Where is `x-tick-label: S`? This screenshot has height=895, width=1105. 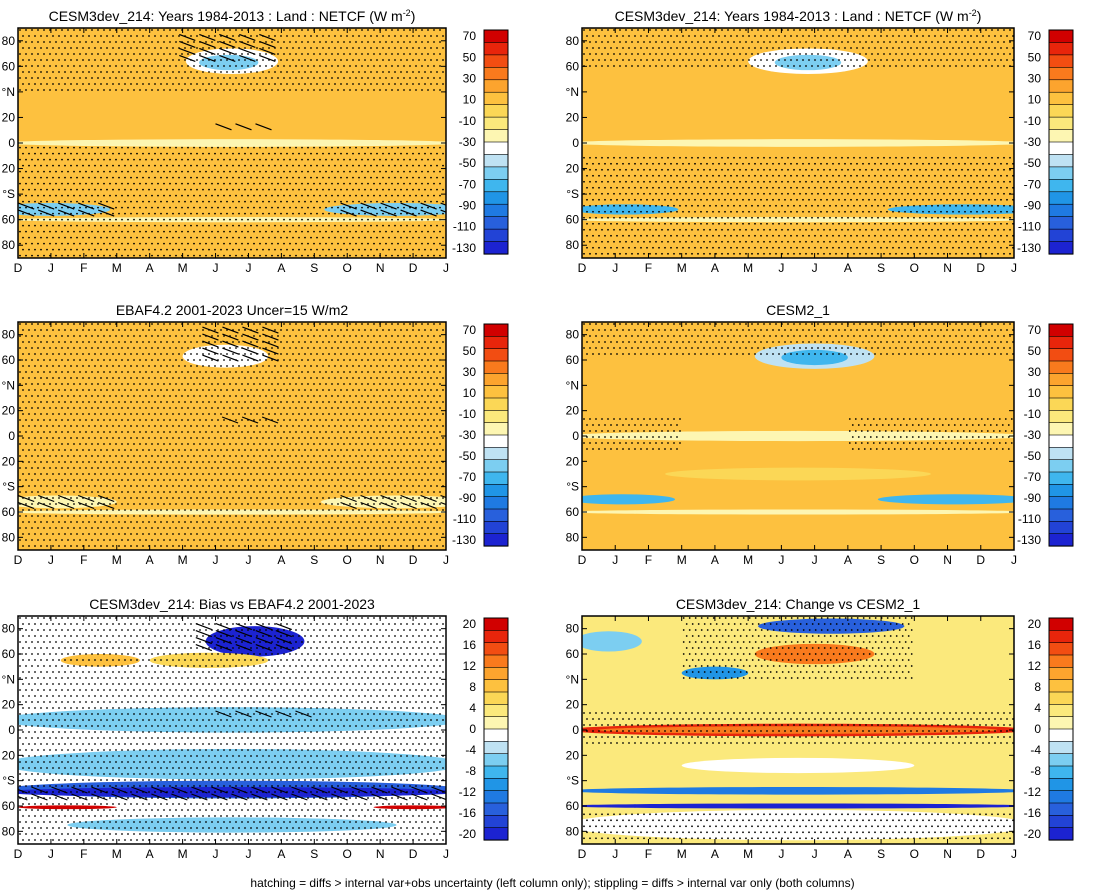
x-tick-label: S is located at coordinates (314, 268).